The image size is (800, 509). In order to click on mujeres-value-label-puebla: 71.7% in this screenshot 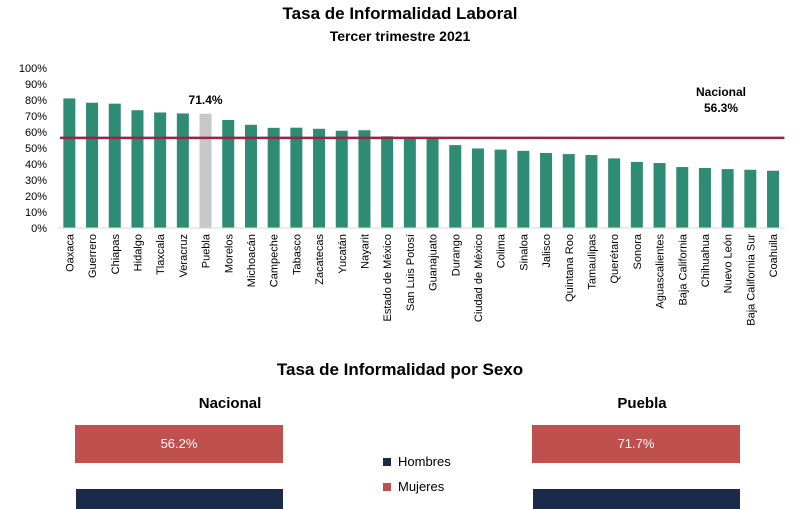, I will do `click(636, 443)`.